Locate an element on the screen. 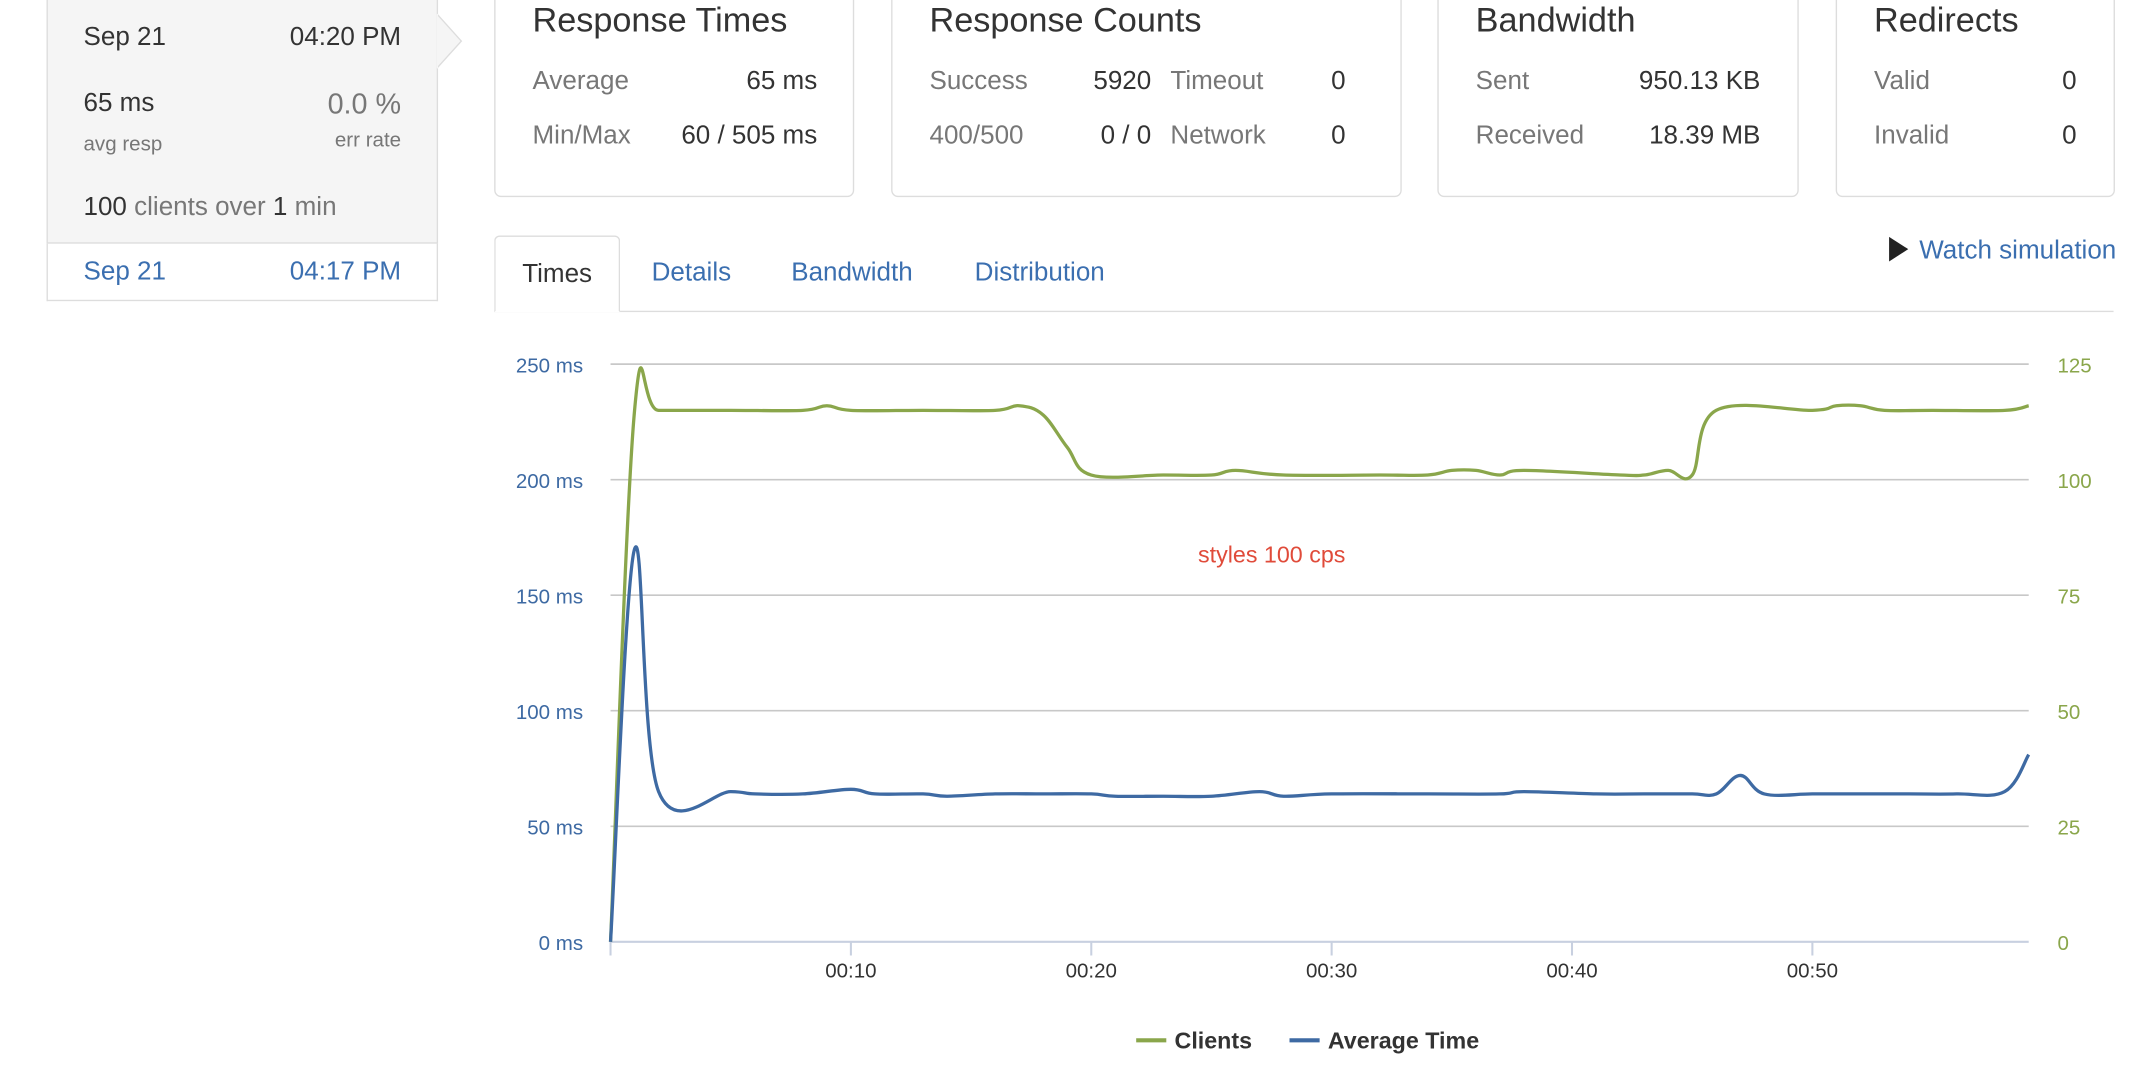 This screenshot has height=1081, width=2130. history-time: 04:17 PM is located at coordinates (345, 272).